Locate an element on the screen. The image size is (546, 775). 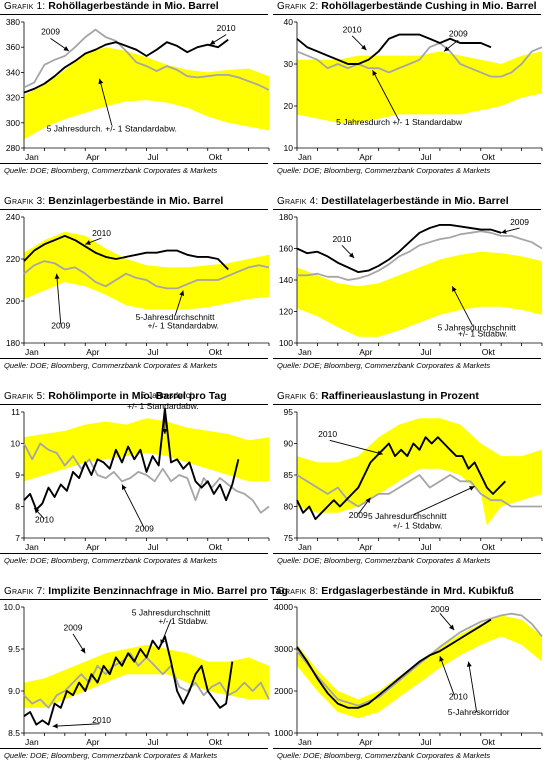
y-tick-label: 90 is located at coordinates (289, 444).